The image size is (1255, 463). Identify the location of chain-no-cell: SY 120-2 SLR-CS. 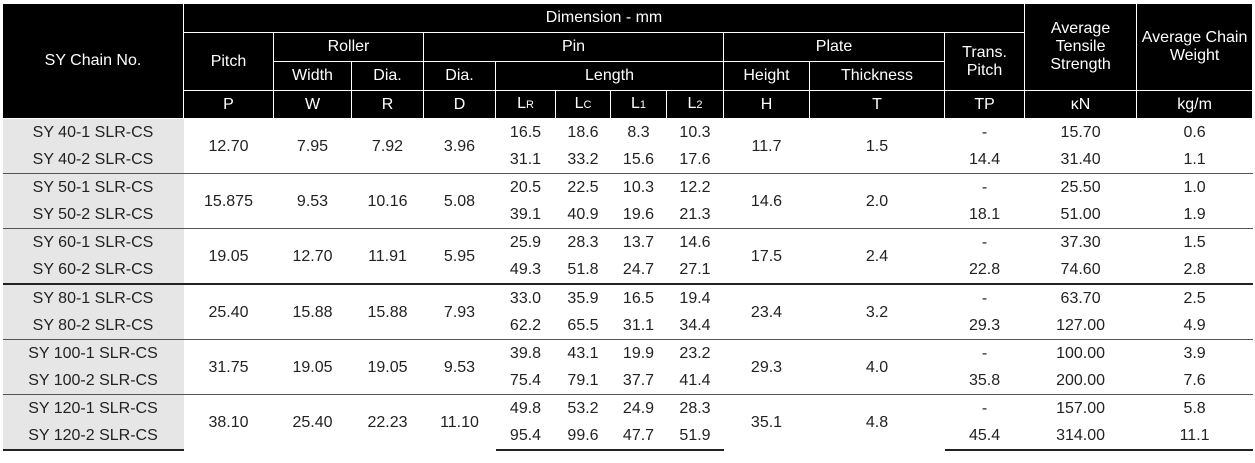
(93, 436).